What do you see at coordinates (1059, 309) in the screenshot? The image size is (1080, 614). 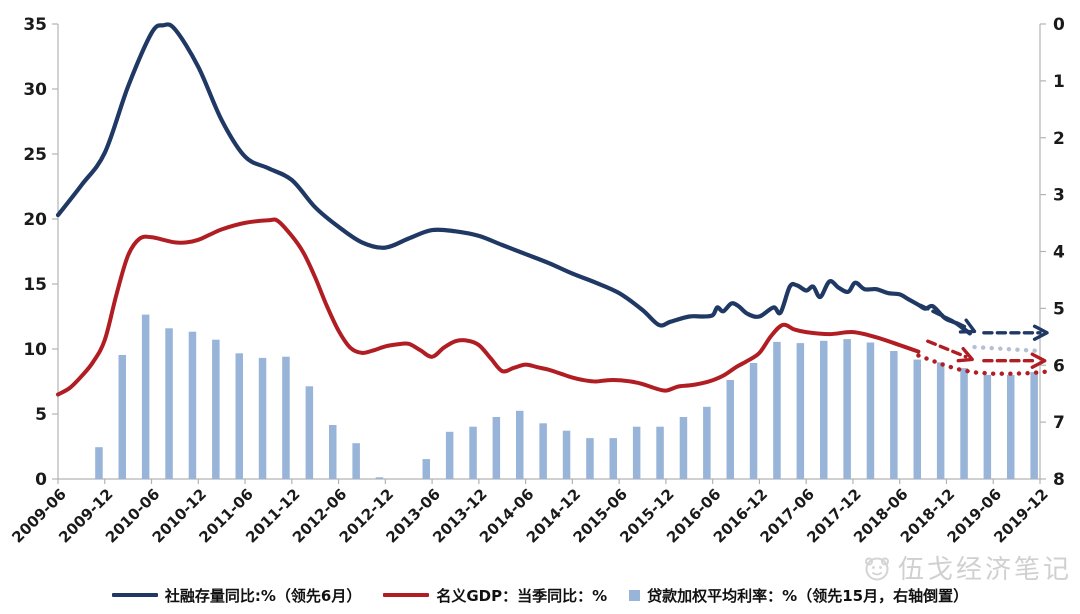 I see `right-axis-tick-label: 5` at bounding box center [1059, 309].